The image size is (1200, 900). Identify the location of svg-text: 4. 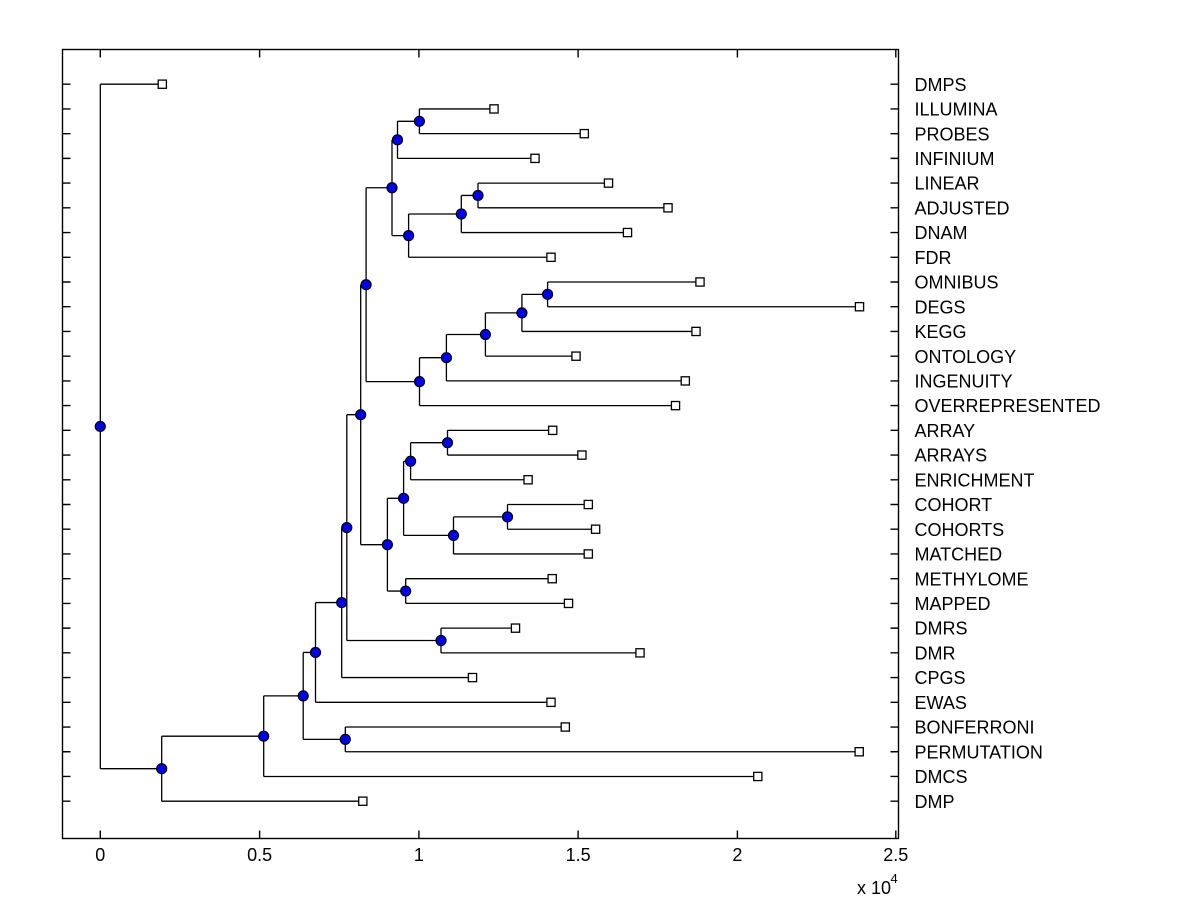
(894, 878).